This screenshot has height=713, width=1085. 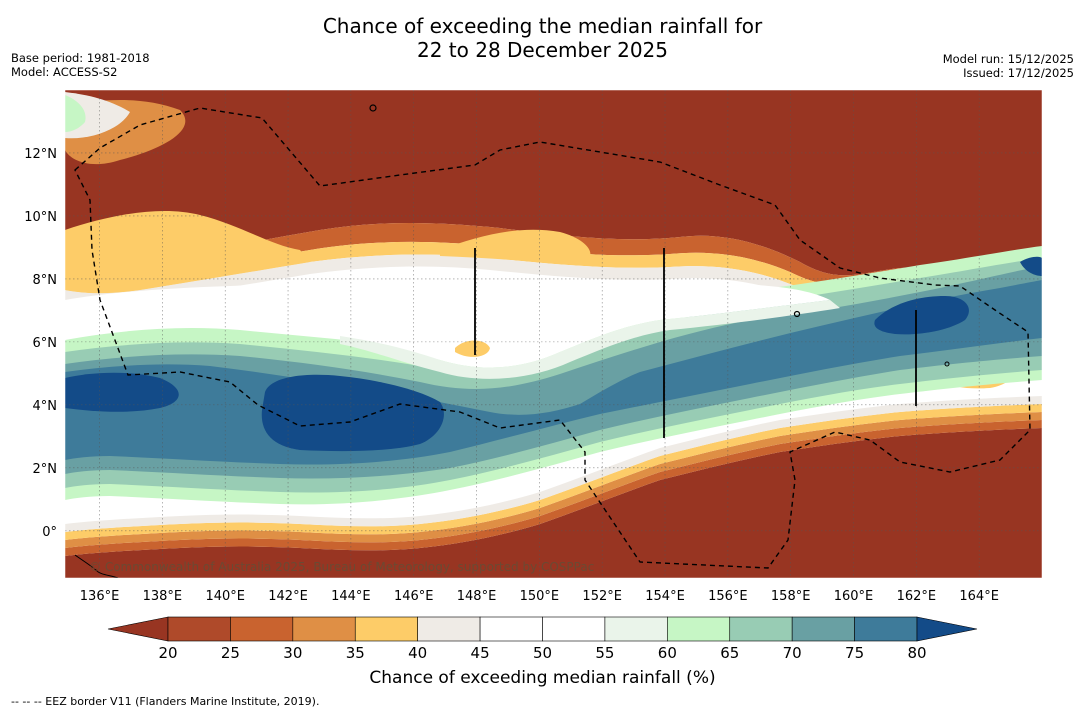 I want to click on lat-tick-label: 0°, so click(x=49, y=532).